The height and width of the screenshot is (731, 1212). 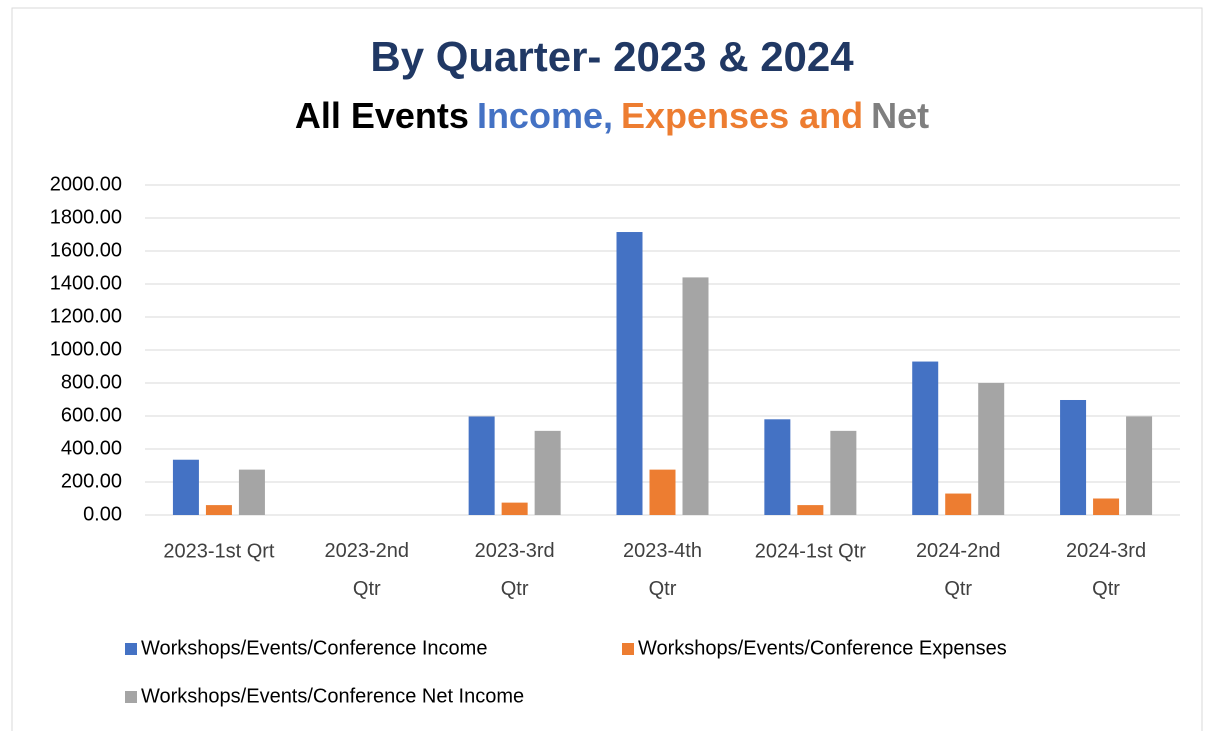 What do you see at coordinates (900, 115) in the screenshot?
I see `subtitle-part: Net` at bounding box center [900, 115].